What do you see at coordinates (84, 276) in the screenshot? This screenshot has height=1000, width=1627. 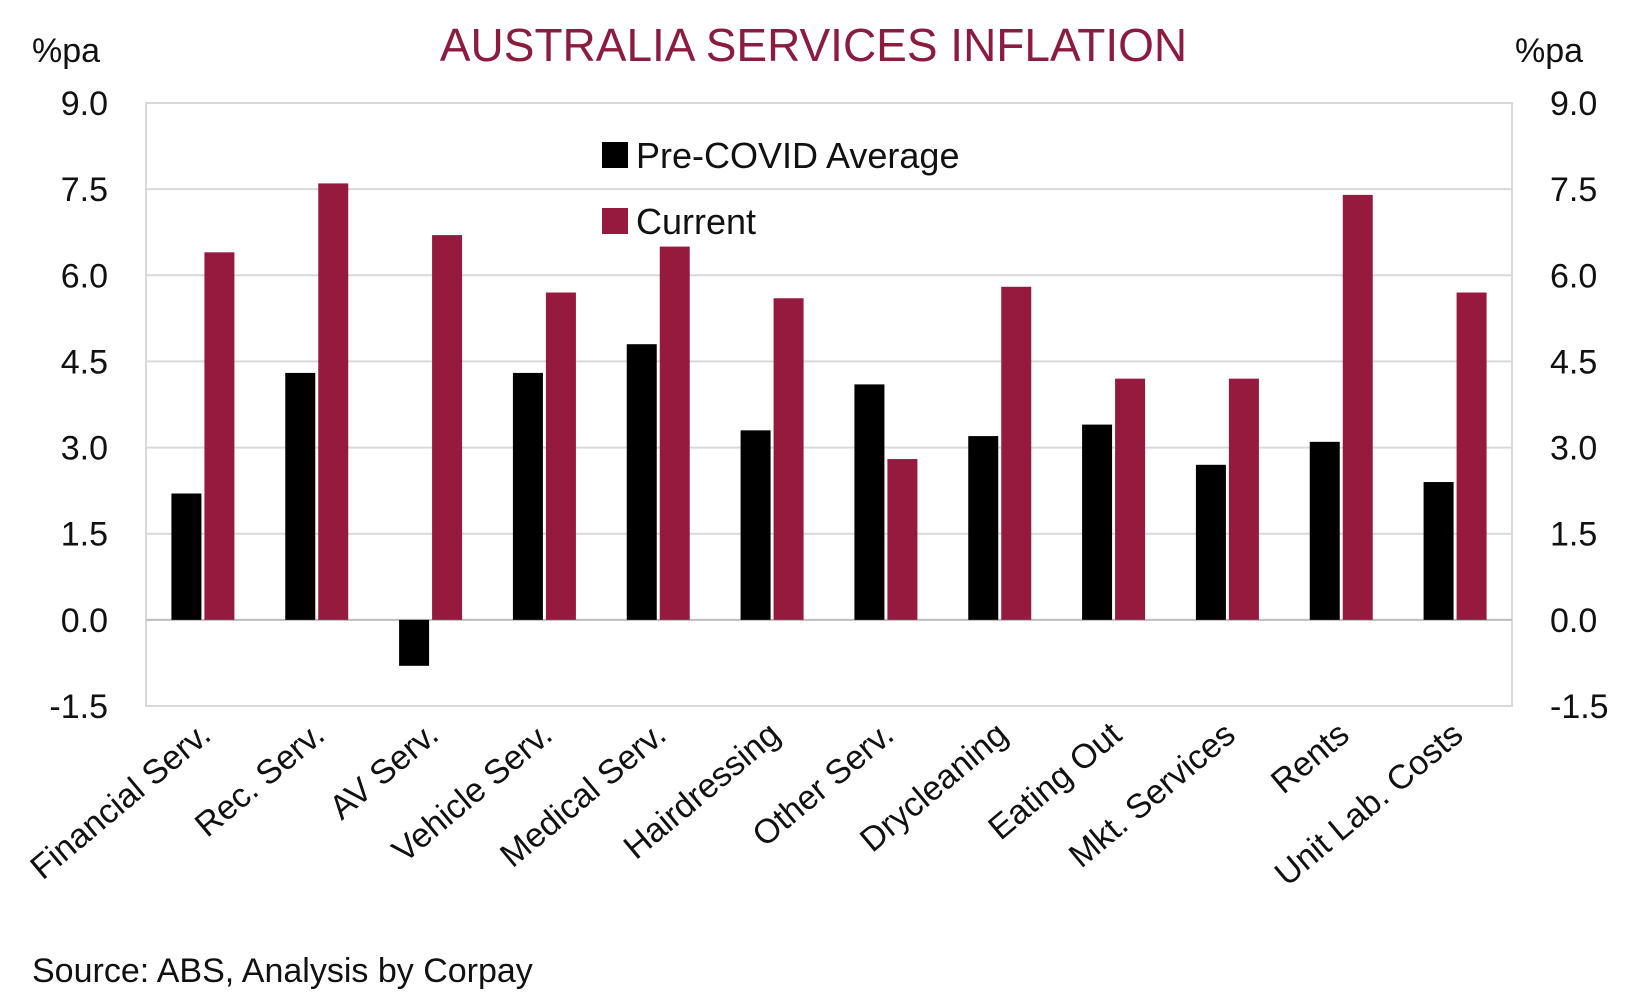 I see `y-tick-label-left: 6.0` at bounding box center [84, 276].